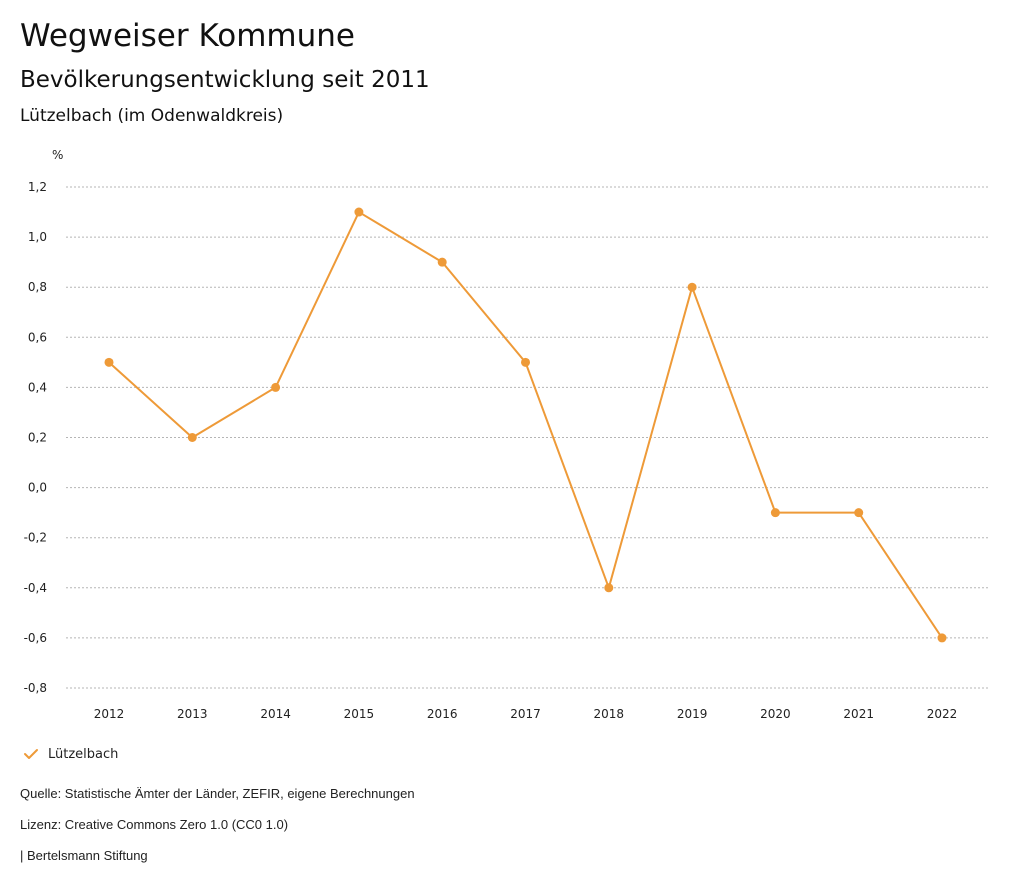  Describe the element at coordinates (609, 714) in the screenshot. I see `x-tick-label: 2018` at that location.